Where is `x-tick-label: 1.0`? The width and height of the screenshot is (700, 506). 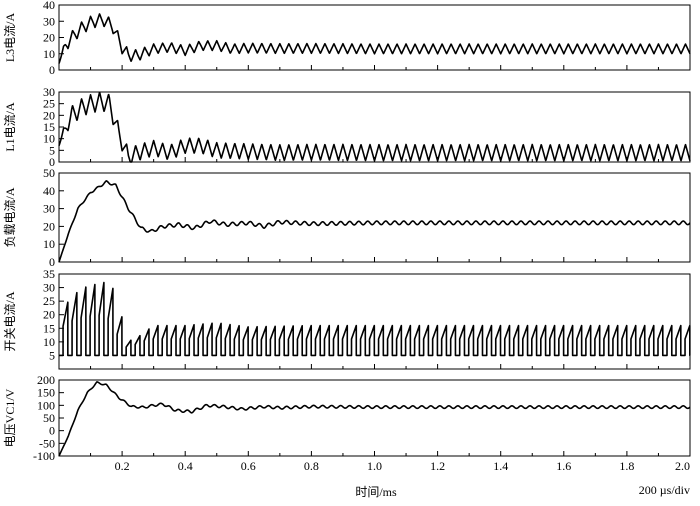 x-tick-label: 1.0 is located at coordinates (374, 466).